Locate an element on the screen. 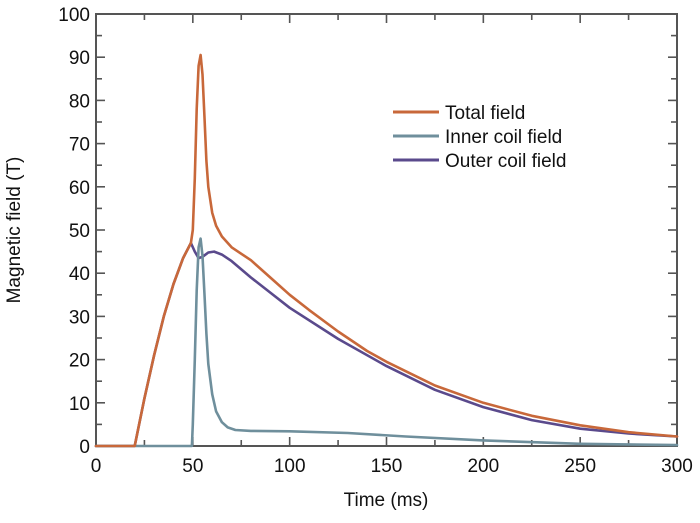  y-tick-label: 90 is located at coordinates (79, 58).